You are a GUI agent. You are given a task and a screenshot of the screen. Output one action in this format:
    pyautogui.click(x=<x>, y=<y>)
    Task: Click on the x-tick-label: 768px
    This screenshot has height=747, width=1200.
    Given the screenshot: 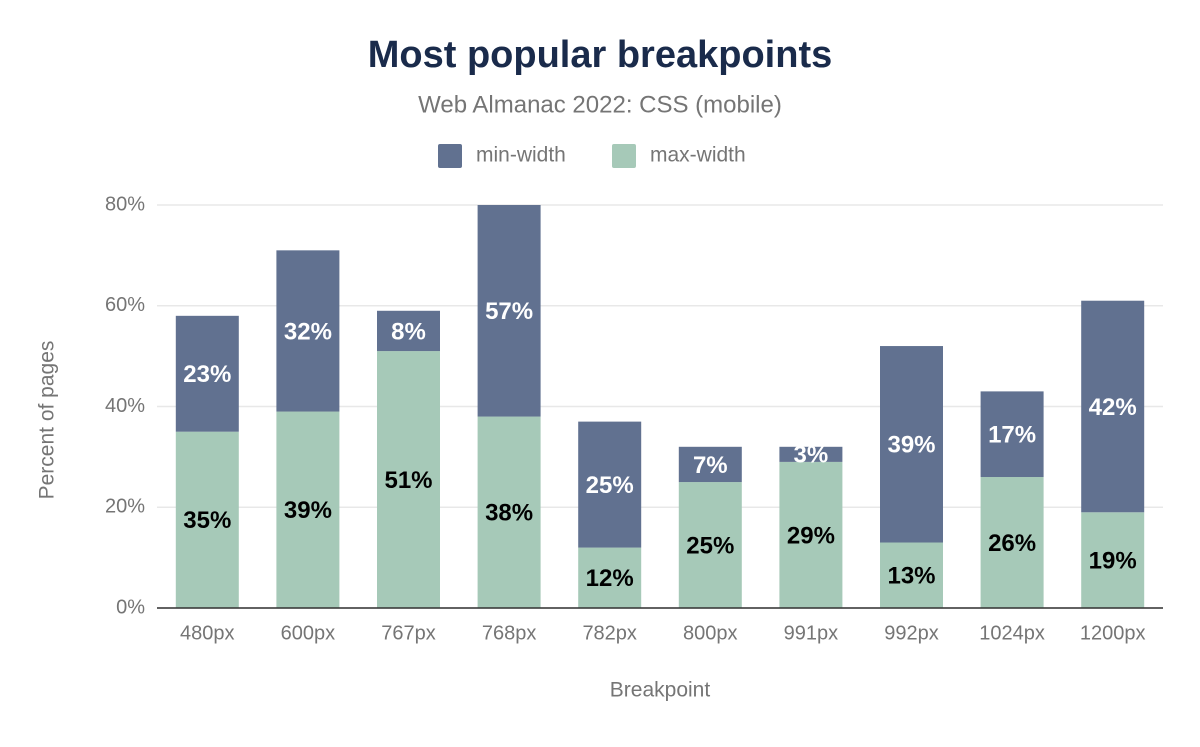 What is the action you would take?
    pyautogui.click(x=509, y=633)
    